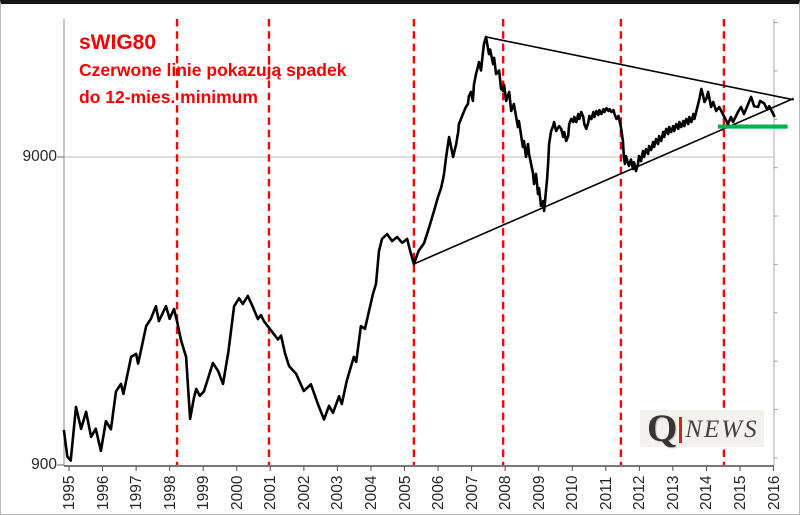 This screenshot has height=515, width=800. I want to click on qnews-logo-q-letter: Q, so click(662, 428).